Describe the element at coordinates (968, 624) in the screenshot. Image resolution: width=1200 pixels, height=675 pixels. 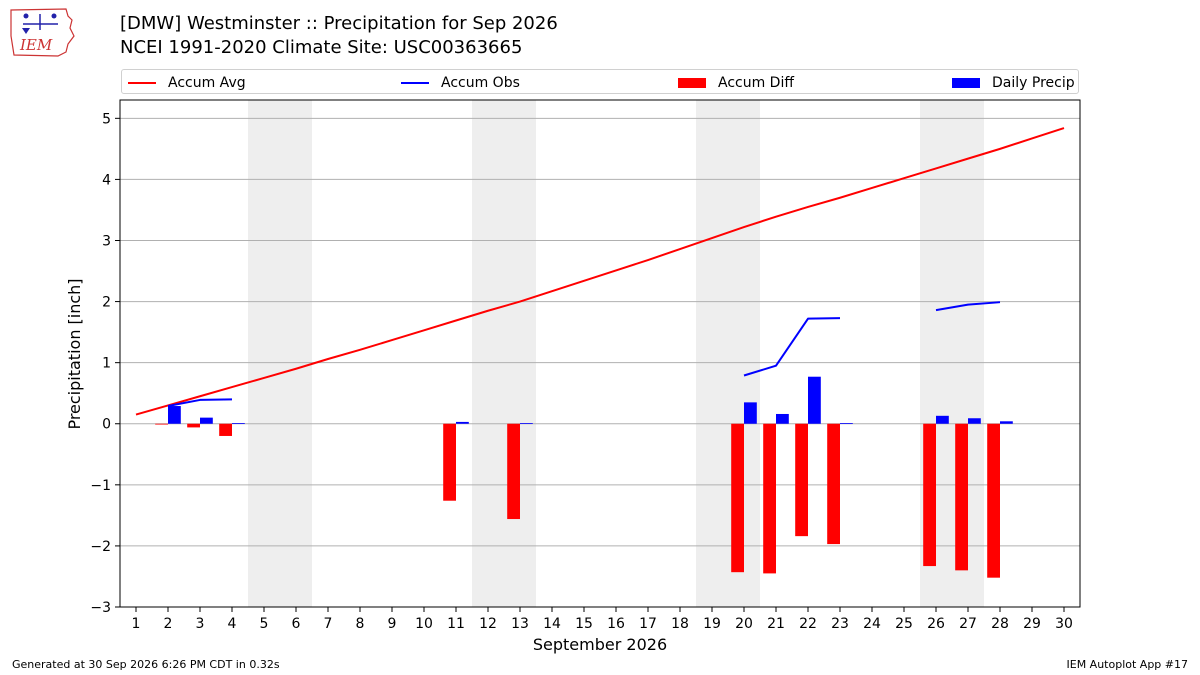
I see `x-tick-label: 27` at that location.